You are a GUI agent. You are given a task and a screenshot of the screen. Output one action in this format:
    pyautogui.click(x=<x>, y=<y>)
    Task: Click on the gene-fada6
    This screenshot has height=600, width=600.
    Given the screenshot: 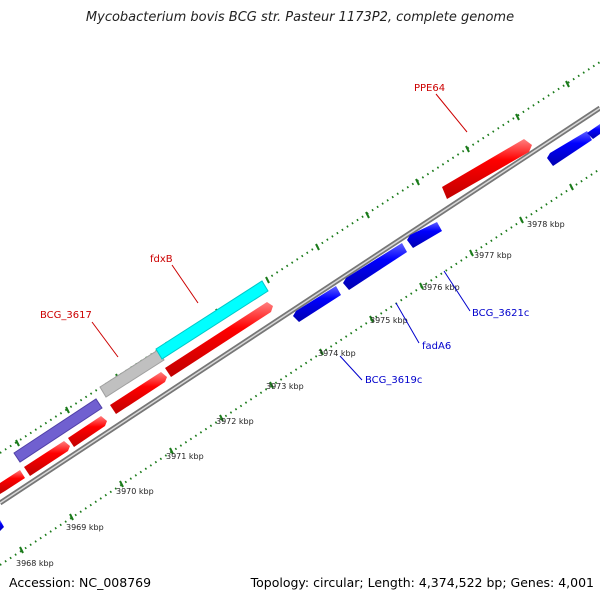 What is the action you would take?
    pyautogui.click(x=375, y=266)
    